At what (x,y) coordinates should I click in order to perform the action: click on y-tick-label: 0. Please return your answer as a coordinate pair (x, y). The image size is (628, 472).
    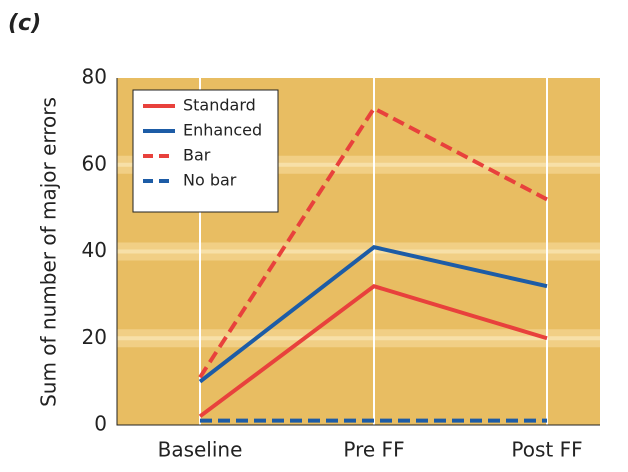
    Looking at the image, I should click on (100, 424).